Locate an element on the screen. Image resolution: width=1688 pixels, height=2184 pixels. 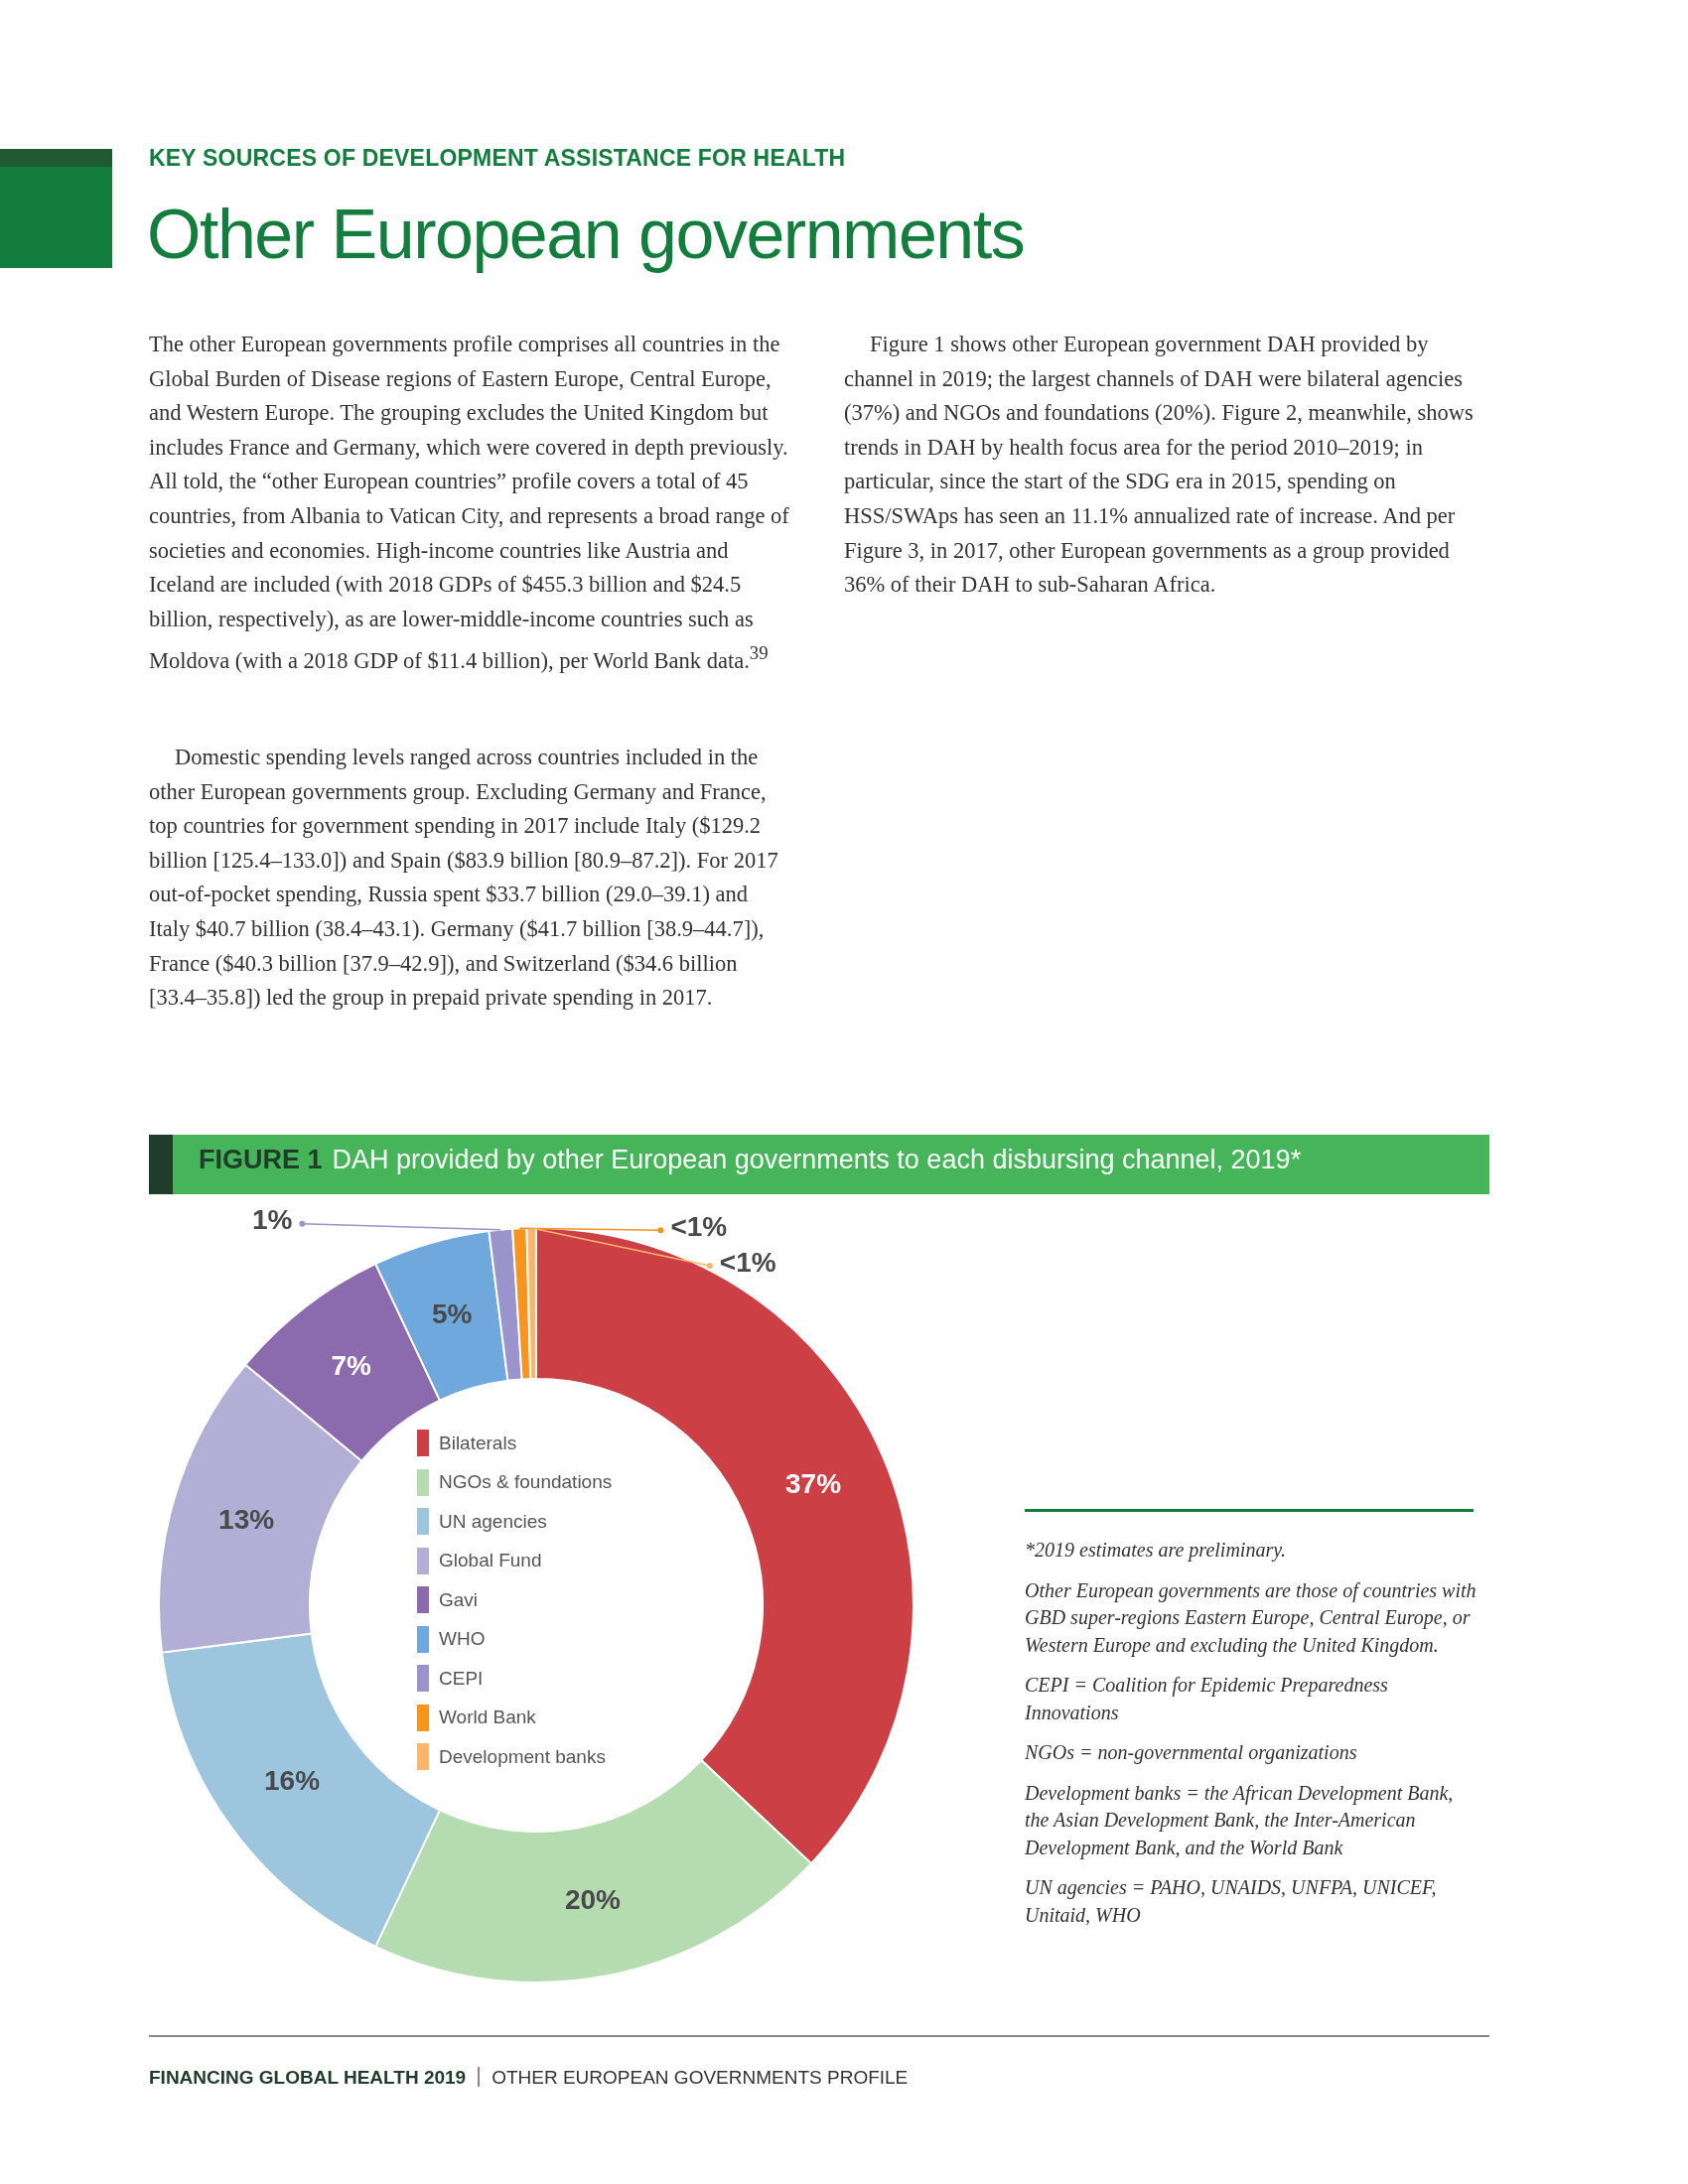
caption: FIGURE 1 is located at coordinates (261, 1159).